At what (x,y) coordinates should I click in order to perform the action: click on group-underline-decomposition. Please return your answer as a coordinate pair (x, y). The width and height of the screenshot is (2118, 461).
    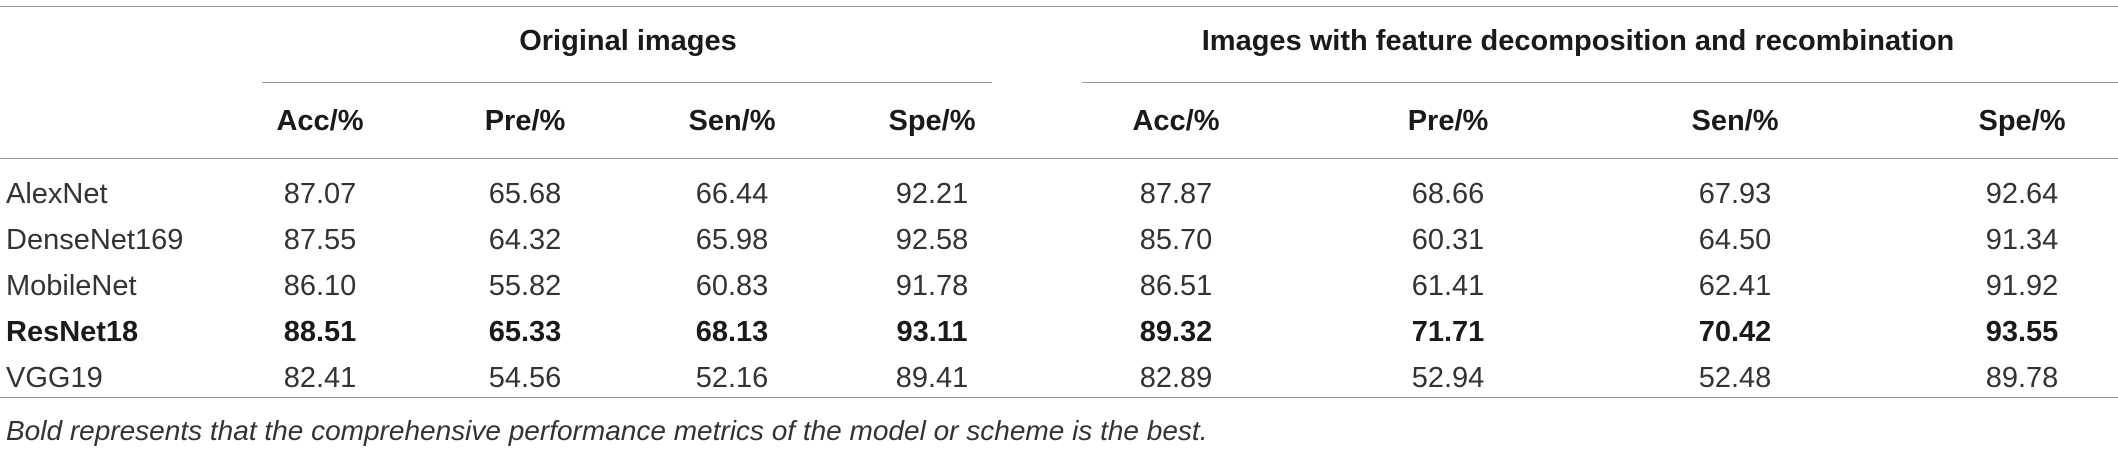
    Looking at the image, I should click on (1600, 82).